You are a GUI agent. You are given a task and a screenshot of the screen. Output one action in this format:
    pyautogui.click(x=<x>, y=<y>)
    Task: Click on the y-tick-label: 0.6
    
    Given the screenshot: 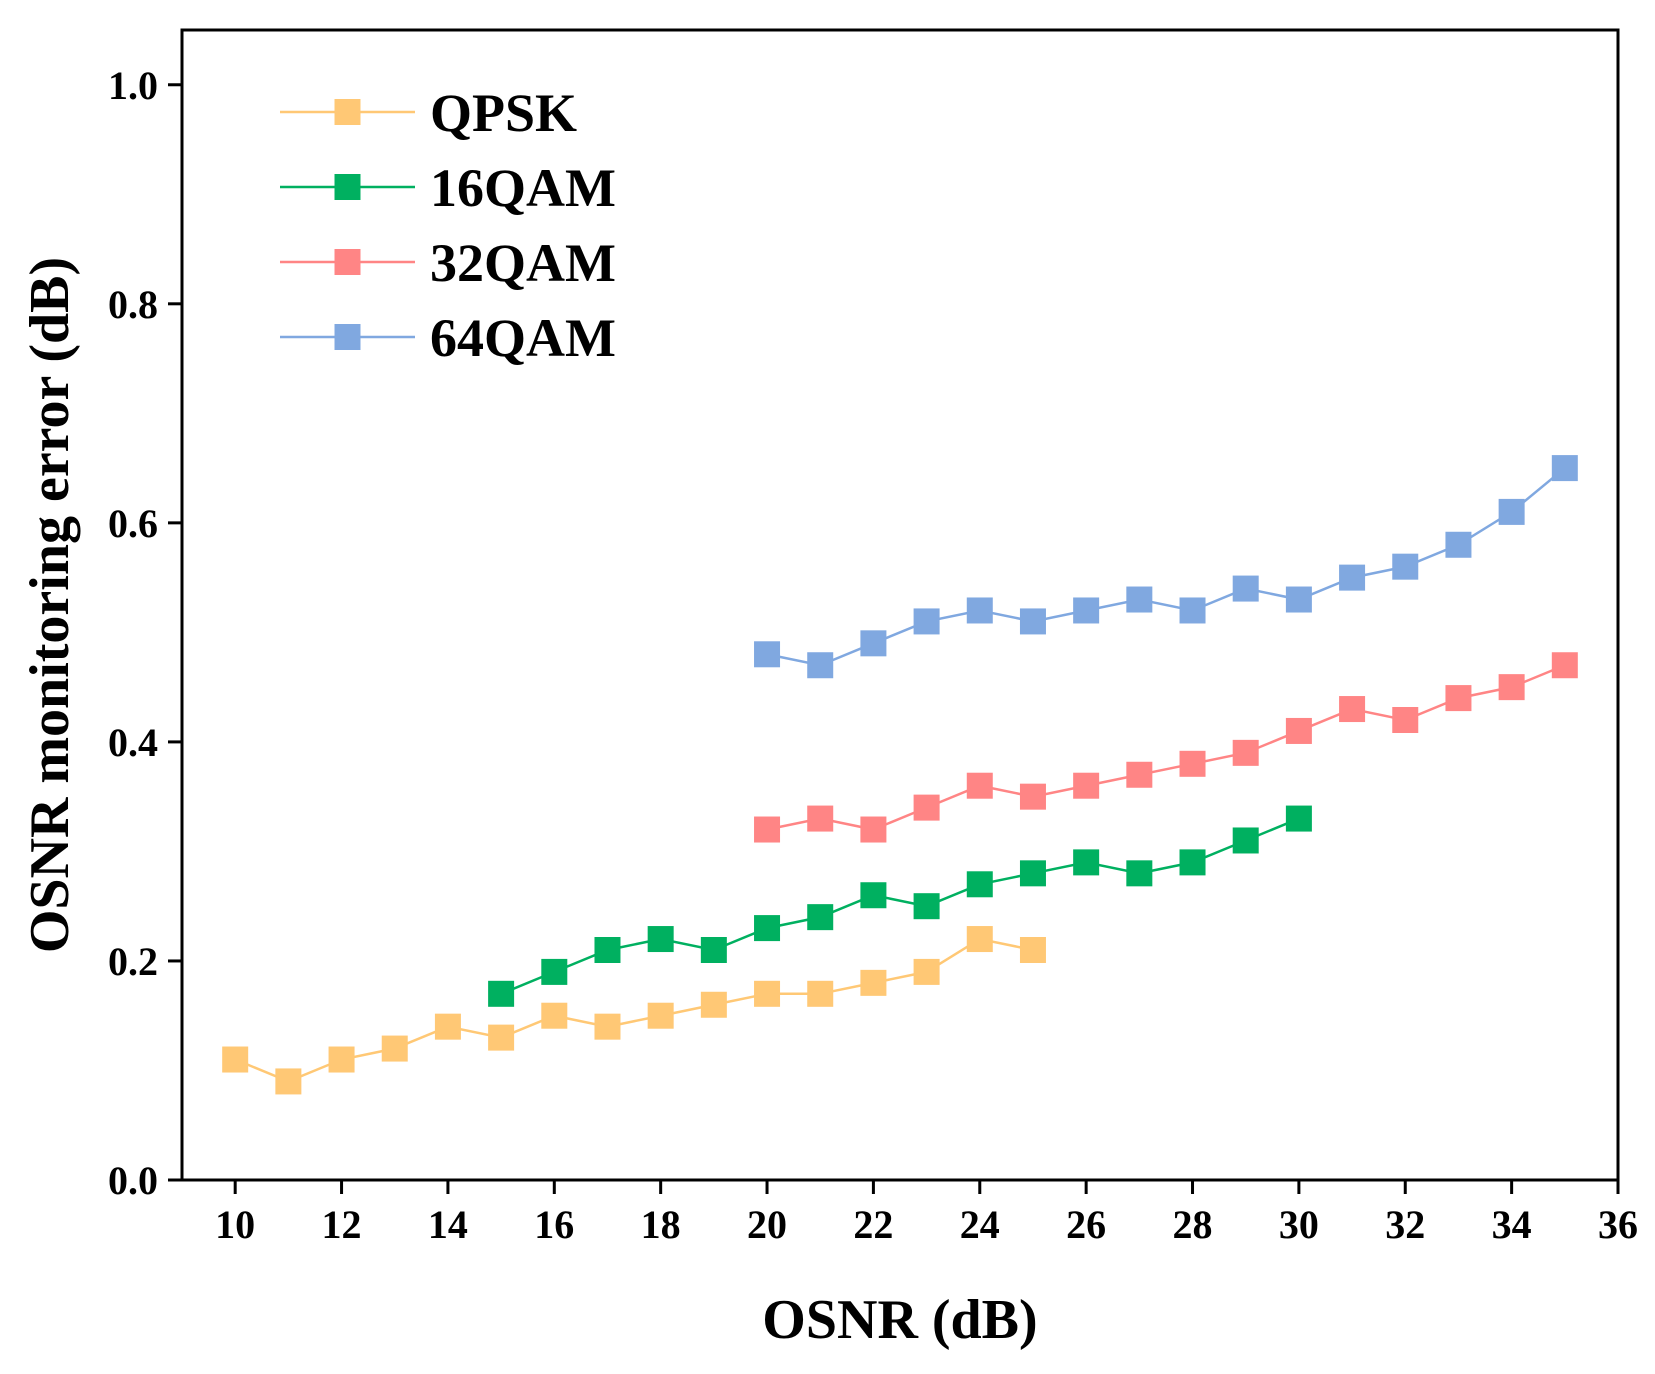 What is the action you would take?
    pyautogui.click(x=133, y=523)
    